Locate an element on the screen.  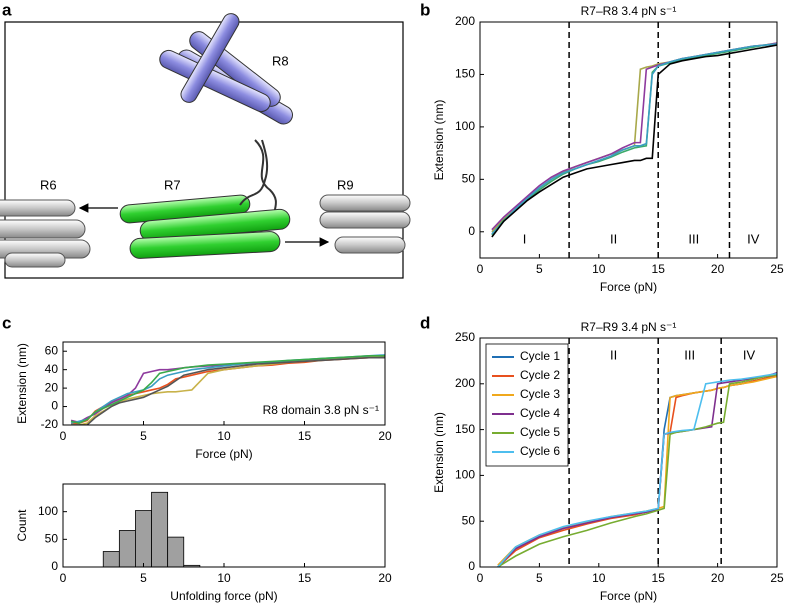
annotation: R8 domain 3.8 pN s⁻¹ is located at coordinates (321, 410).